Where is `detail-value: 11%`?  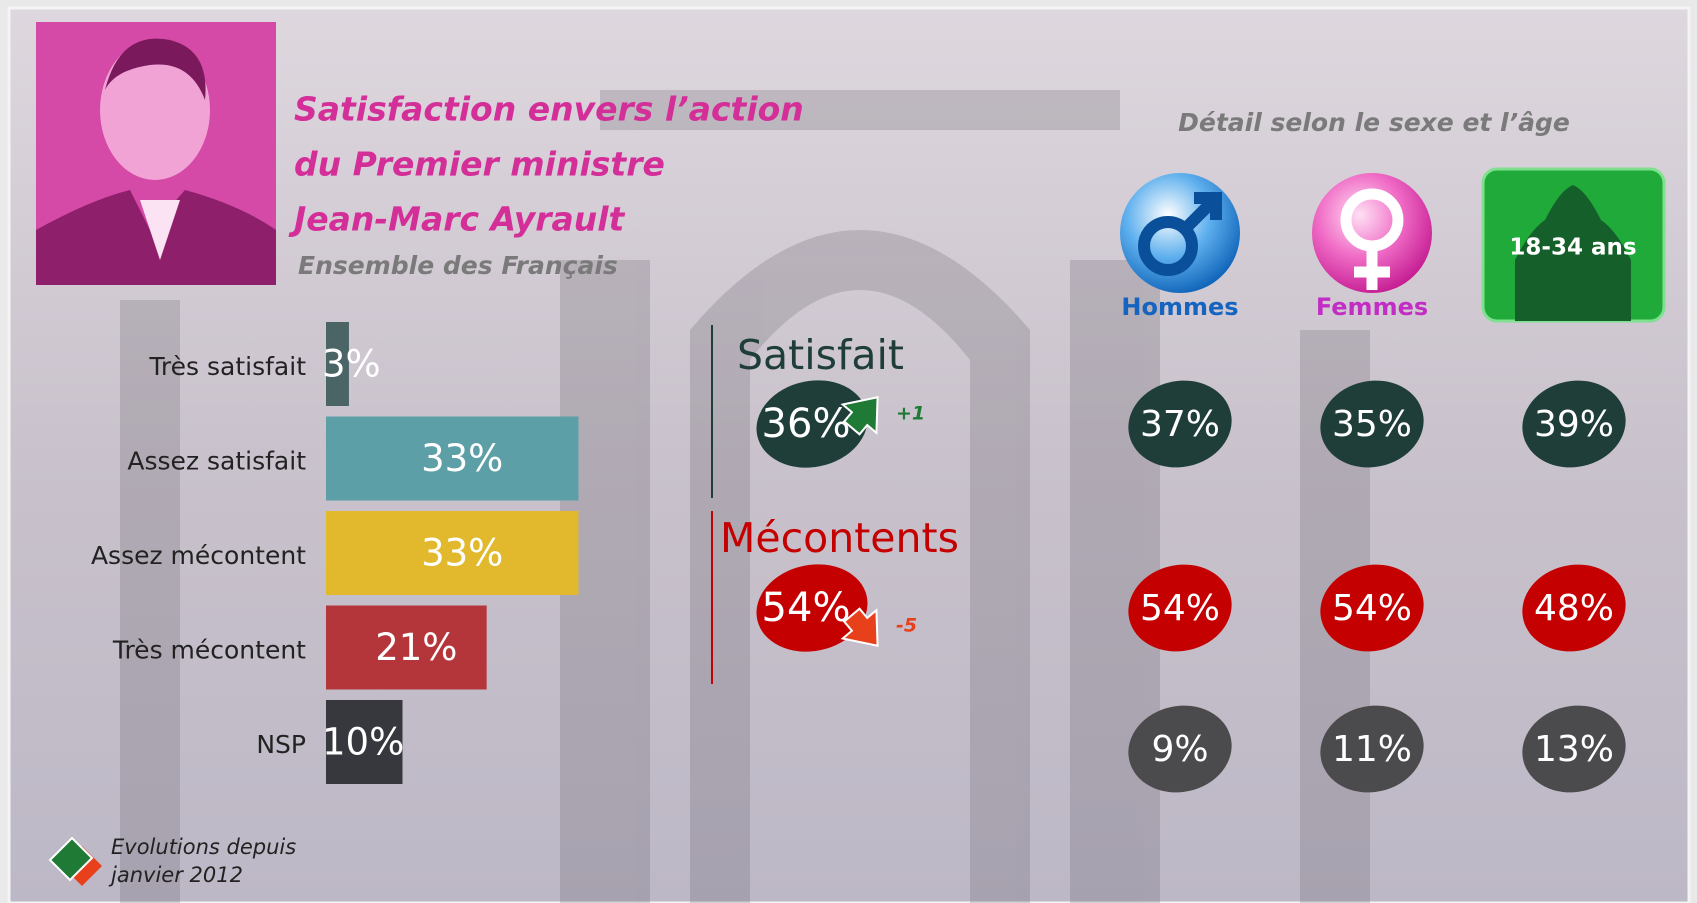
detail-value: 11% is located at coordinates (1372, 749).